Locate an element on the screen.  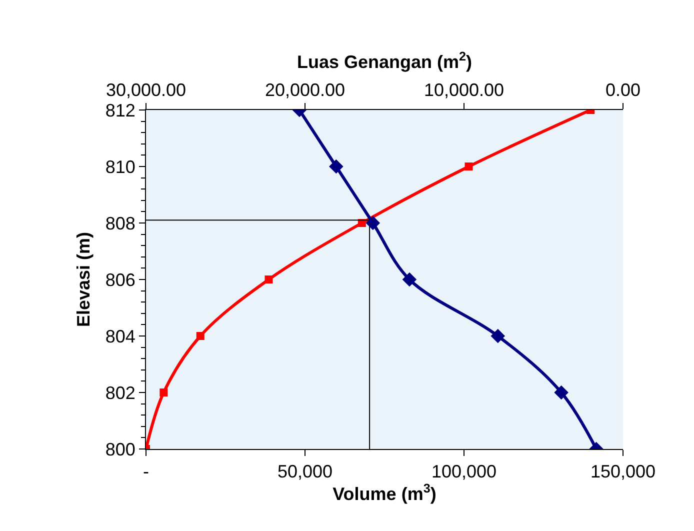
y-tick-label: 802 is located at coordinates (120, 392).